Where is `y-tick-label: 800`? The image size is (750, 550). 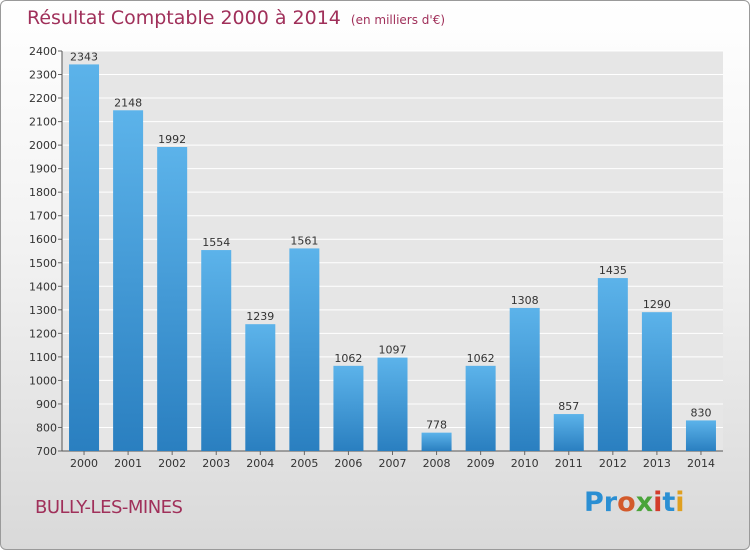 y-tick-label: 800 is located at coordinates (46, 427).